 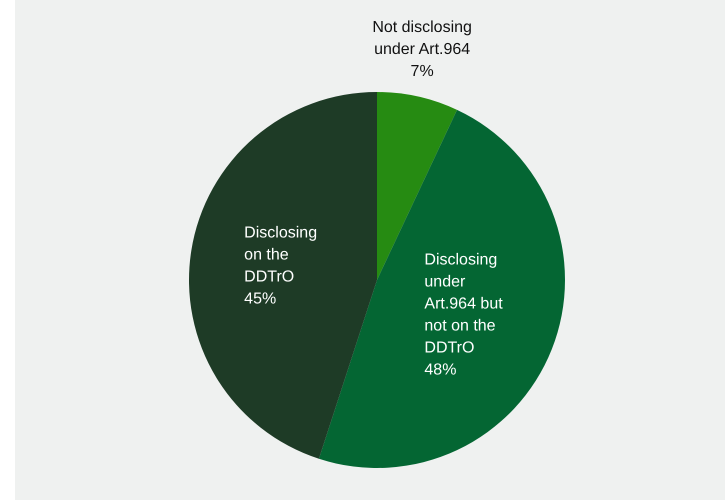 What do you see at coordinates (422, 71) in the screenshot?
I see `data-label: 7%` at bounding box center [422, 71].